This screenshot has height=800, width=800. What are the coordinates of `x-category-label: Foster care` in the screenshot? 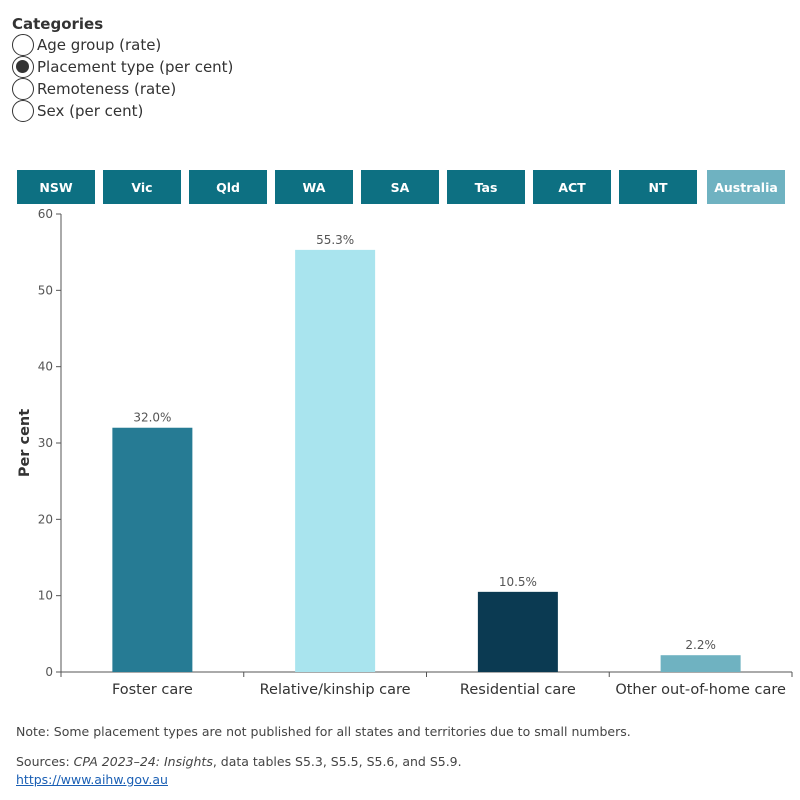 It's located at (152, 690).